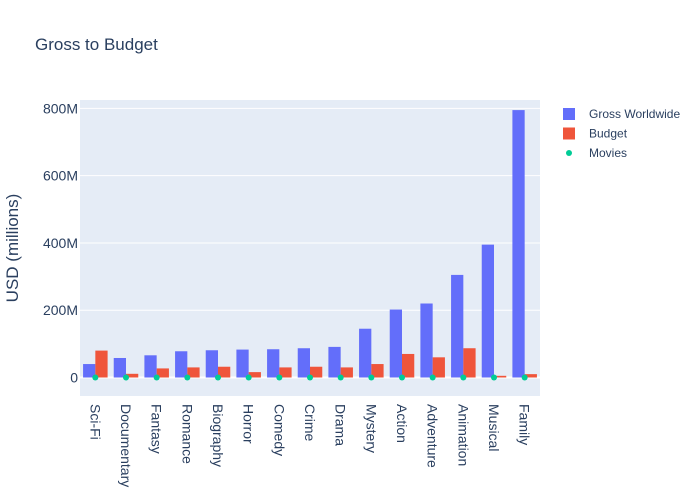 Image resolution: width=700 pixels, height=500 pixels. I want to click on x-tick-label: Comedy, so click(279, 430).